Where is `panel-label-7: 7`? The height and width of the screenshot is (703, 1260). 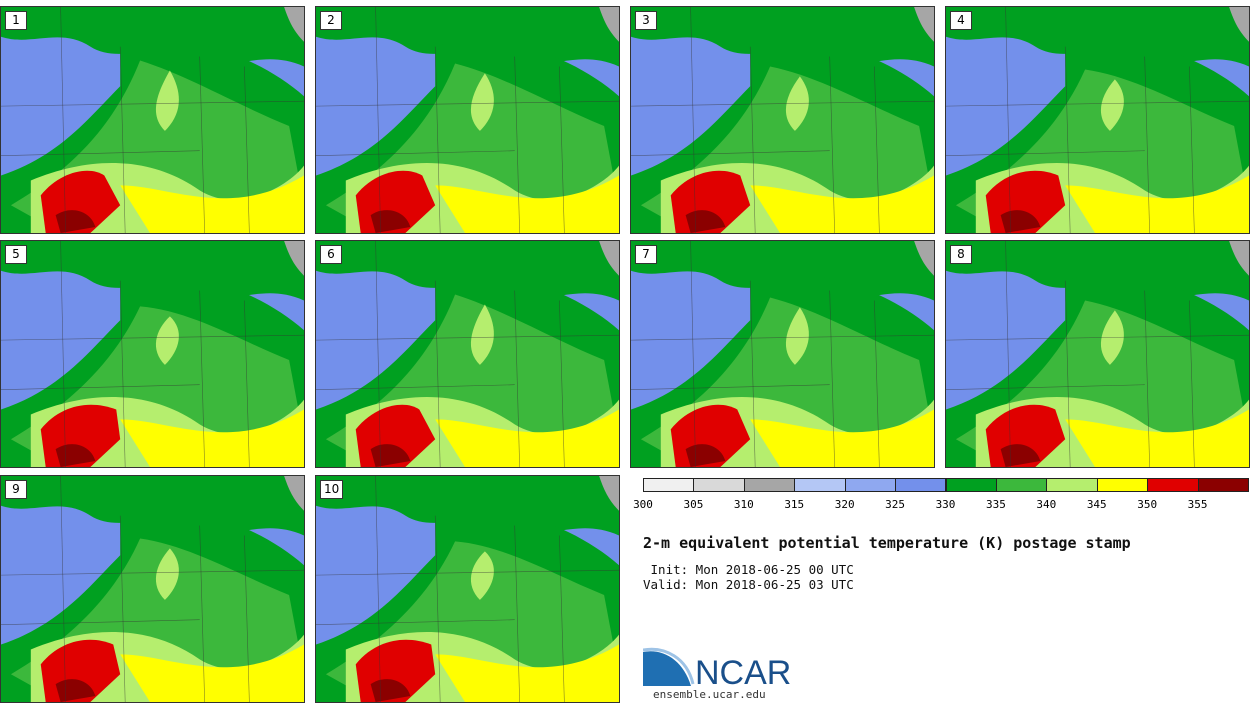 panel-label-7: 7 is located at coordinates (646, 254).